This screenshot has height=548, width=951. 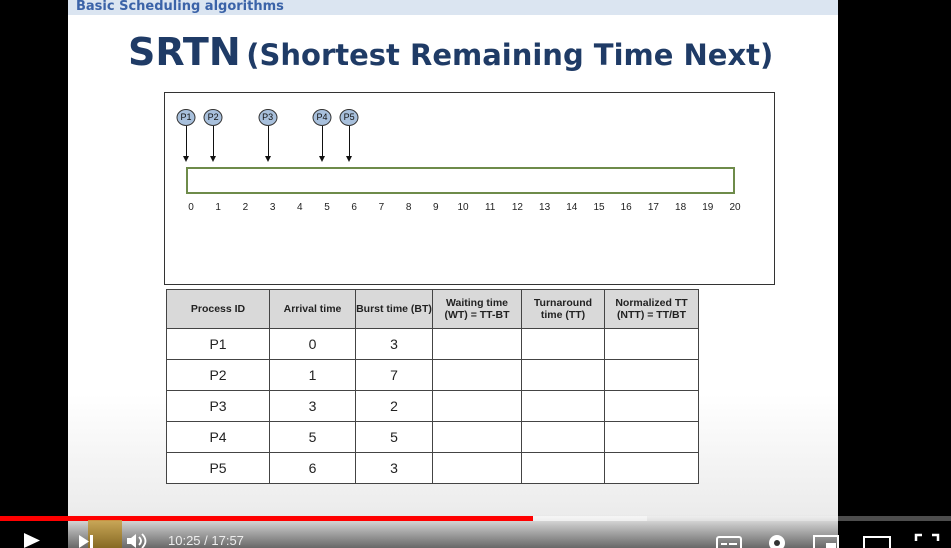 What do you see at coordinates (735, 207) in the screenshot?
I see `timeline-tick: 20` at bounding box center [735, 207].